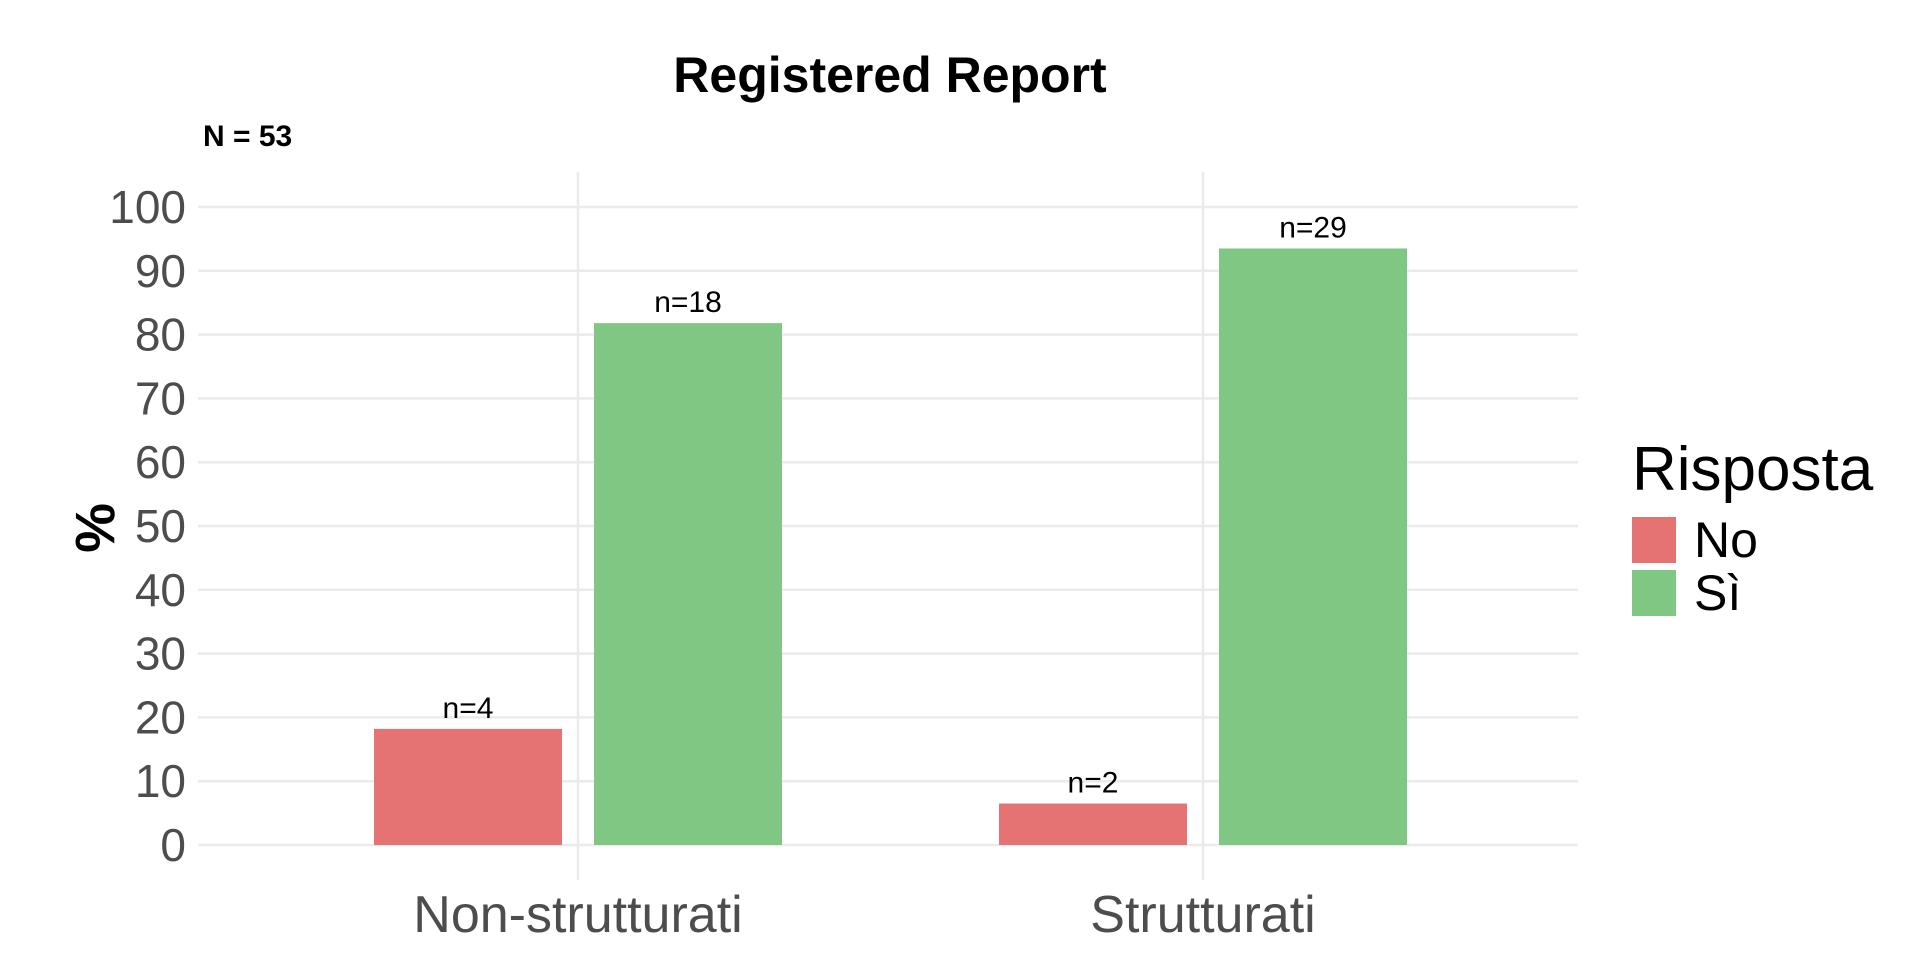 The height and width of the screenshot is (960, 1920). Describe the element at coordinates (160, 781) in the screenshot. I see `y-tick-label: 10` at that location.